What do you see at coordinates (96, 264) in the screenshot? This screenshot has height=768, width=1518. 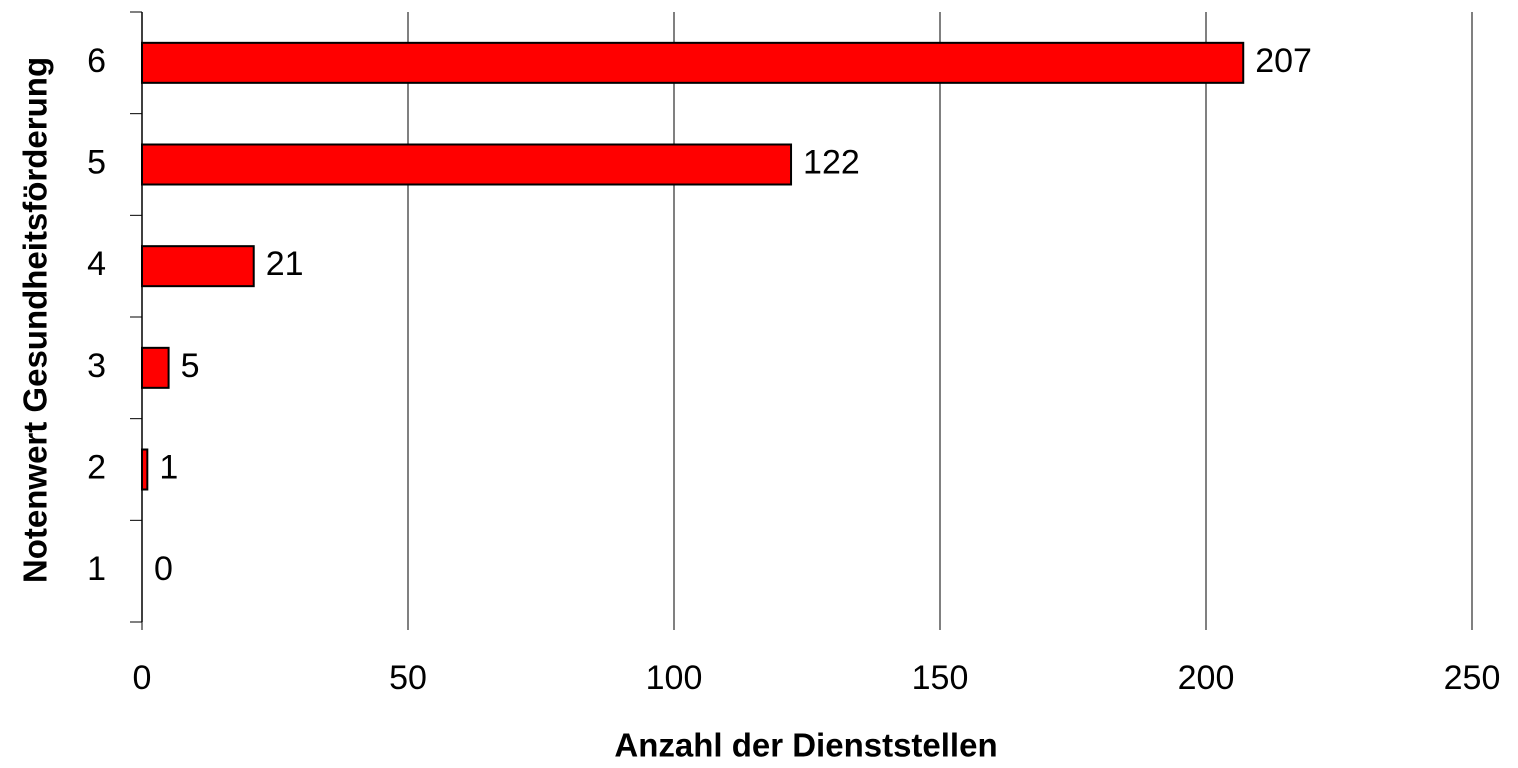 I see `y-tick-label: 4` at bounding box center [96, 264].